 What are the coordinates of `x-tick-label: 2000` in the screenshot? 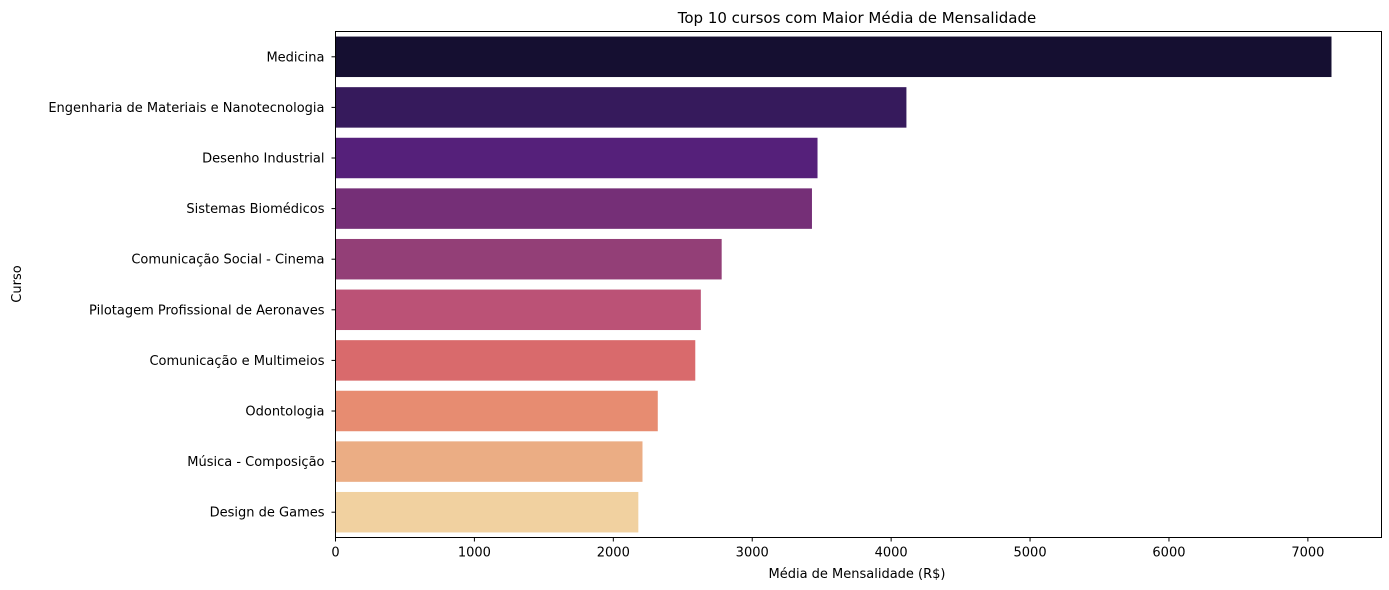 It's located at (613, 553).